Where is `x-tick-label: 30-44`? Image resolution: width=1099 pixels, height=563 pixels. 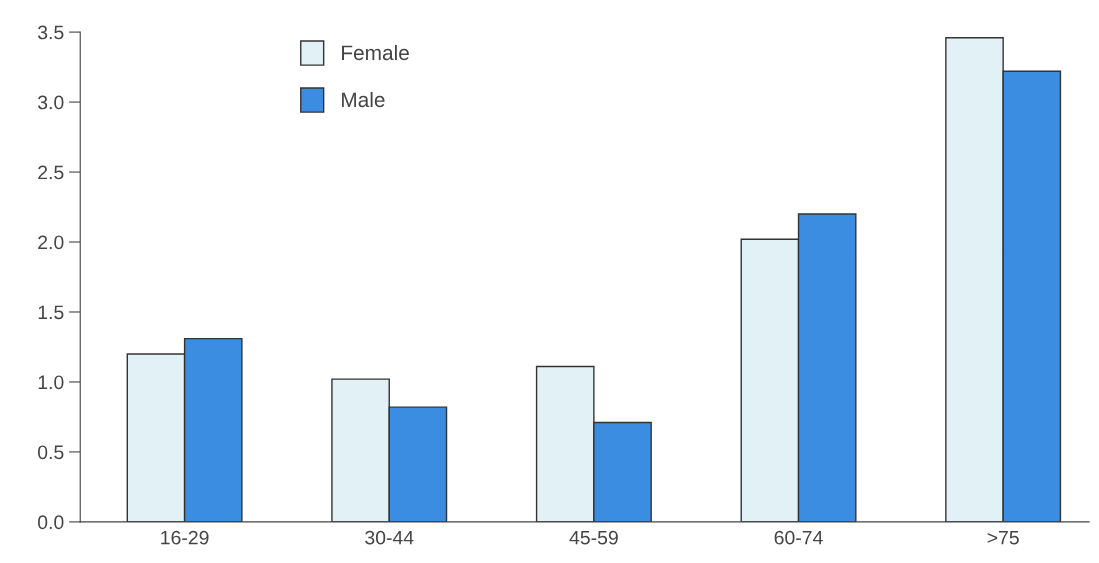 x-tick-label: 30-44 is located at coordinates (389, 537).